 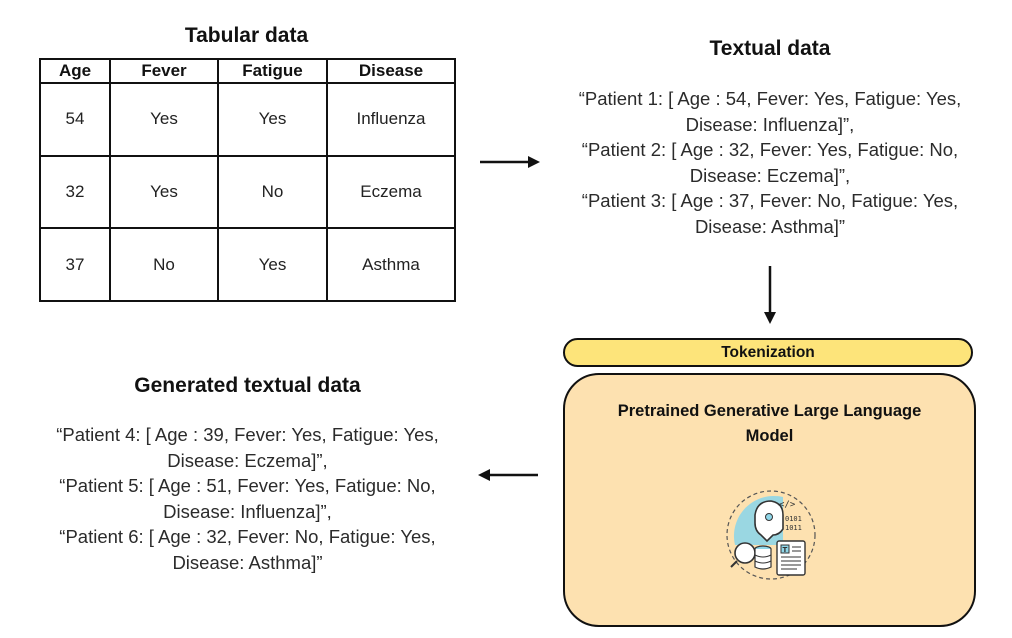 What do you see at coordinates (391, 264) in the screenshot?
I see `cell-disease: Asthma` at bounding box center [391, 264].